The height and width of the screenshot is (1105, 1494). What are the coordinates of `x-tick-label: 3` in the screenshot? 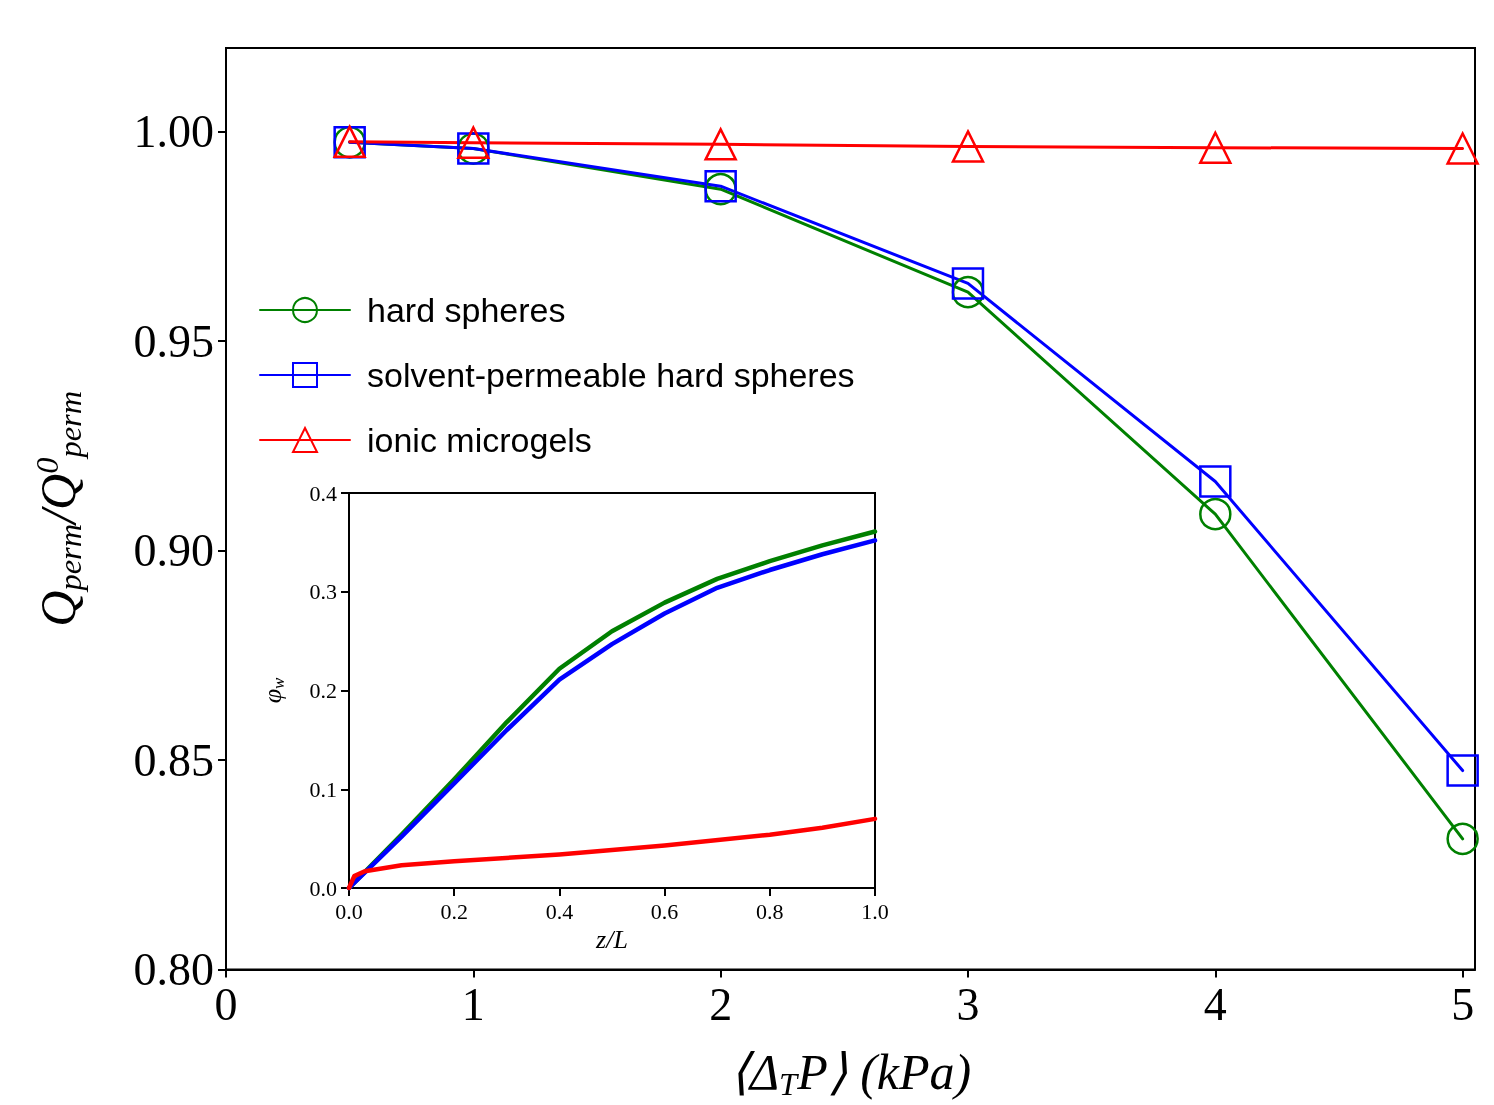 It's located at (968, 1004).